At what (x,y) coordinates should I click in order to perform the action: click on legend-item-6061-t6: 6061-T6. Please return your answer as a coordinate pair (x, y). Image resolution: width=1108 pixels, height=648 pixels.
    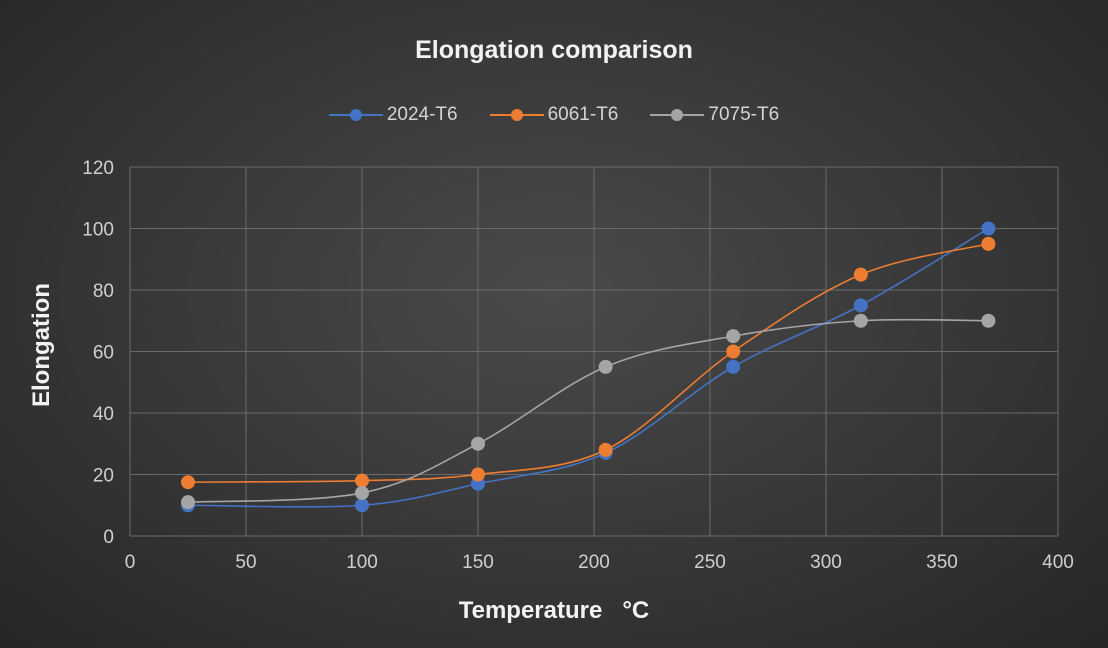
    Looking at the image, I should click on (554, 115).